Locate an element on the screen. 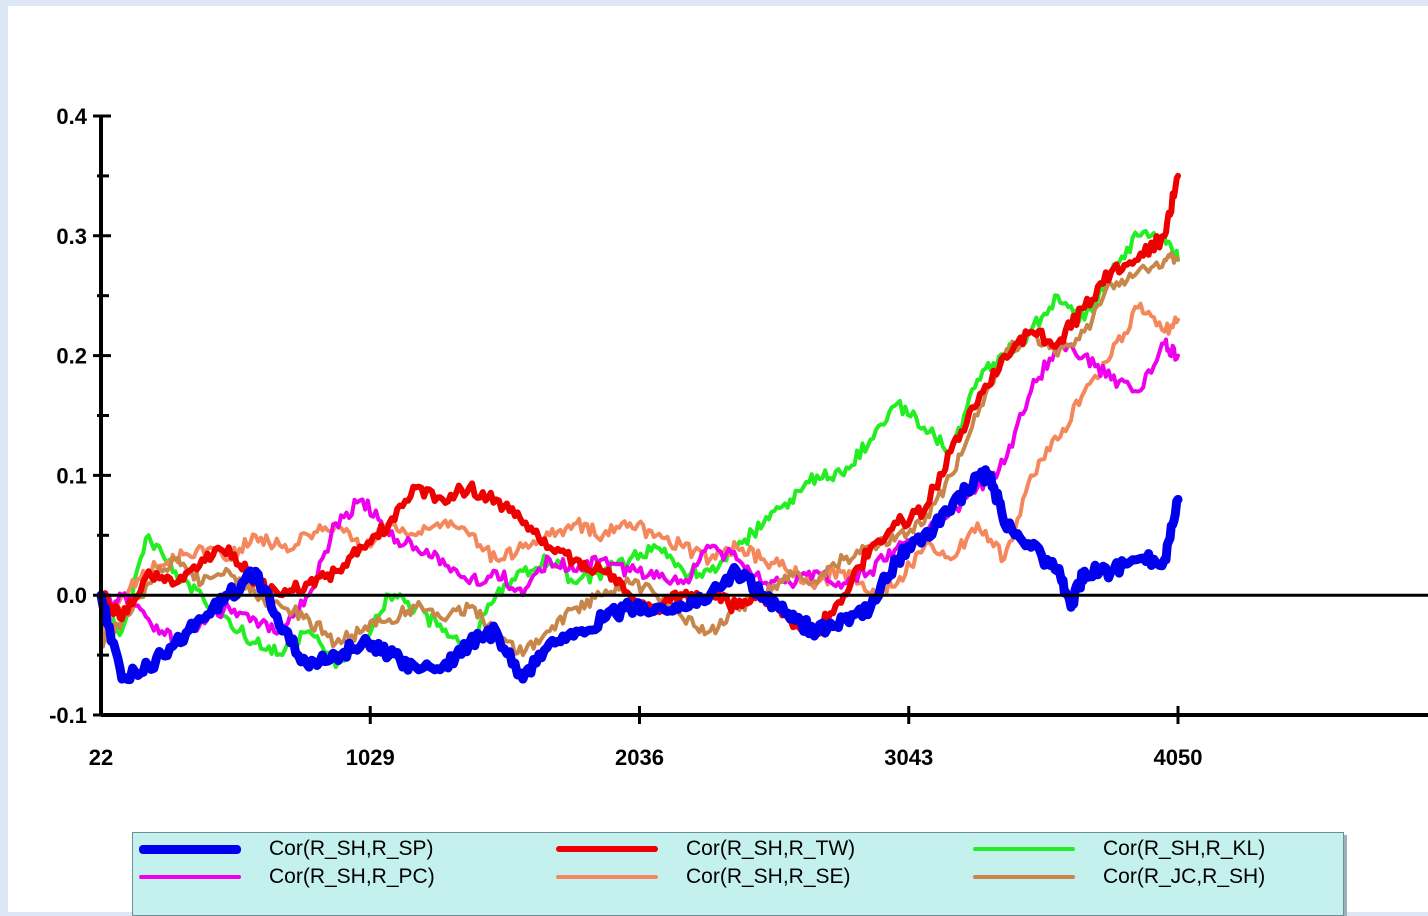 Image resolution: width=1428 pixels, height=916 pixels. legend-item: Cor(R_SH,R_TW) is located at coordinates (705, 849).